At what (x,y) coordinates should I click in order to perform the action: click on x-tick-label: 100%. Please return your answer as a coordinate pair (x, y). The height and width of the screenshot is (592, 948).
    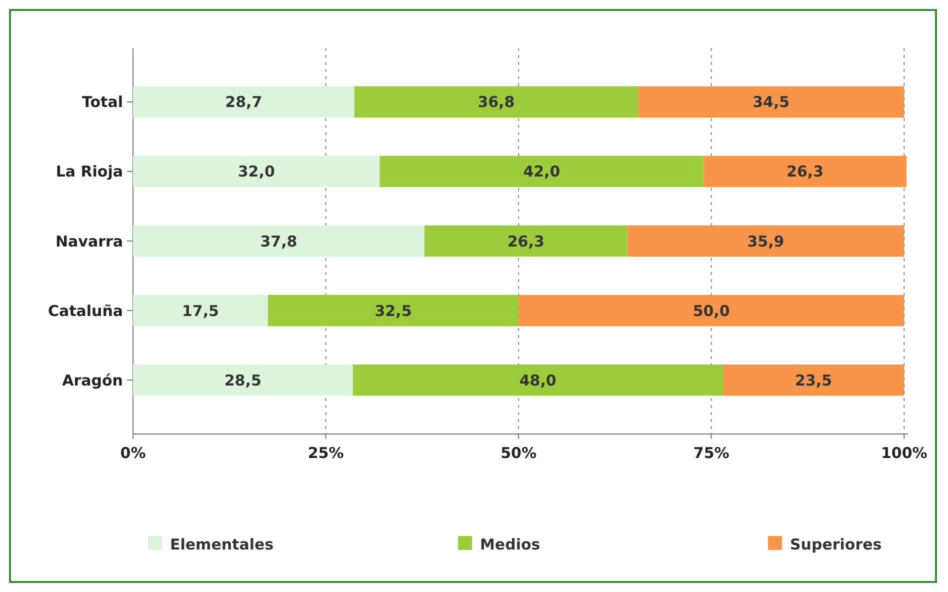
    Looking at the image, I should click on (904, 453).